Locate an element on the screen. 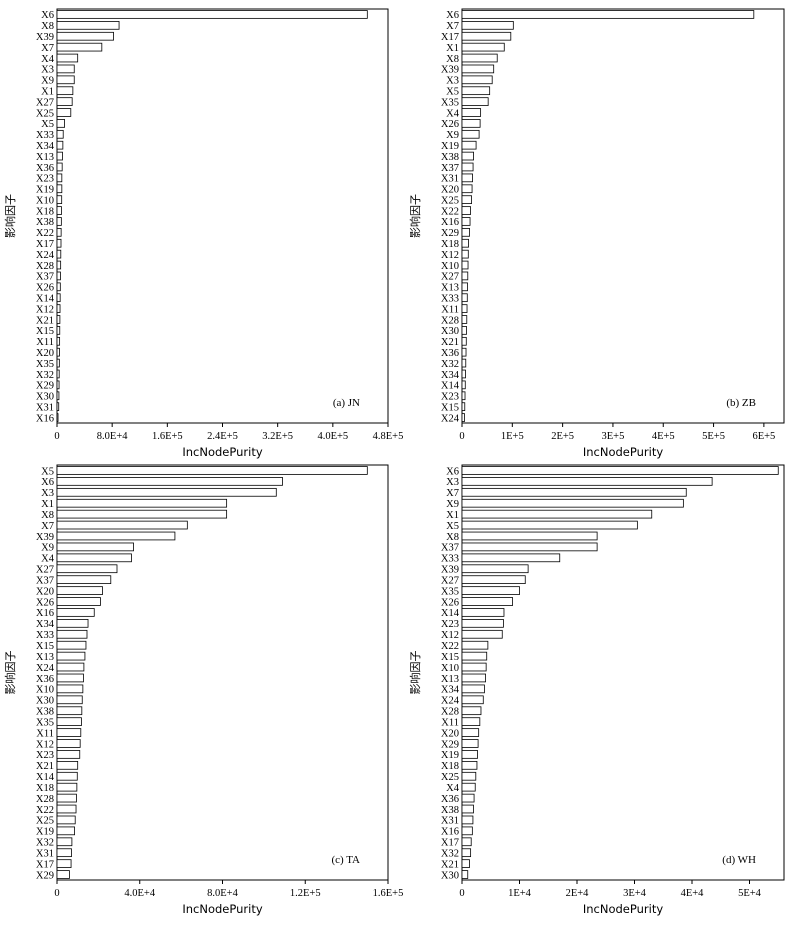 Image resolution: width=795 pixels, height=926 pixels. x-tick-label: 8.0E+4 is located at coordinates (222, 893).